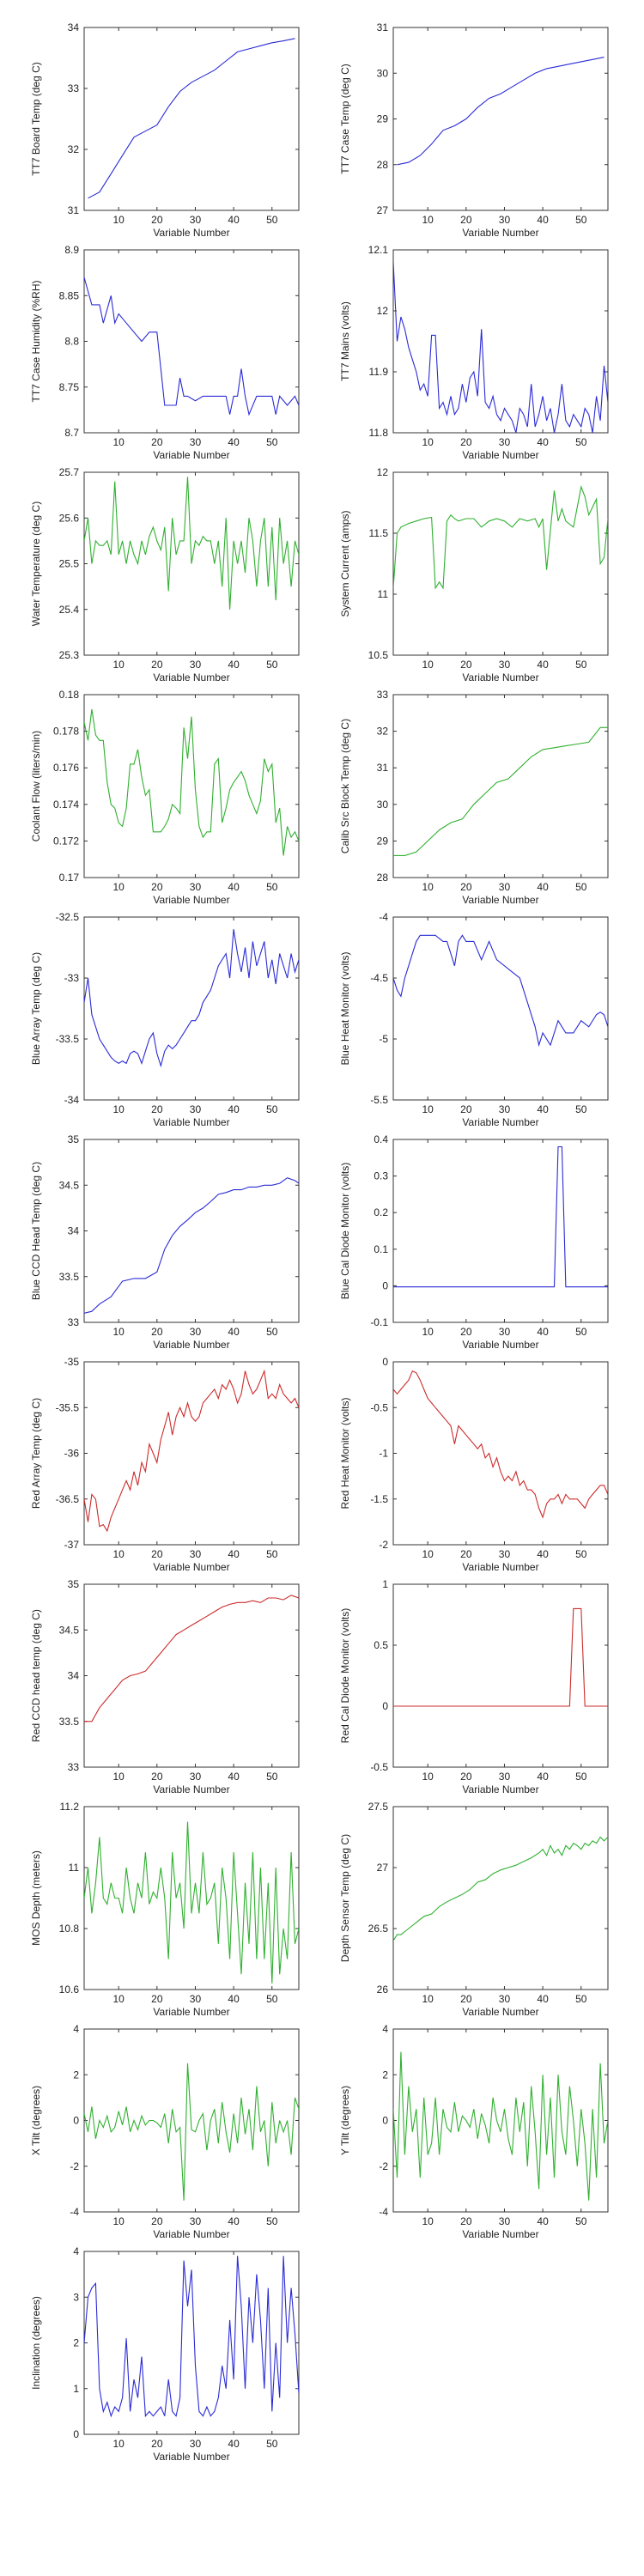  Describe the element at coordinates (69, 564) in the screenshot. I see `y-tick-label: 25.5` at that location.